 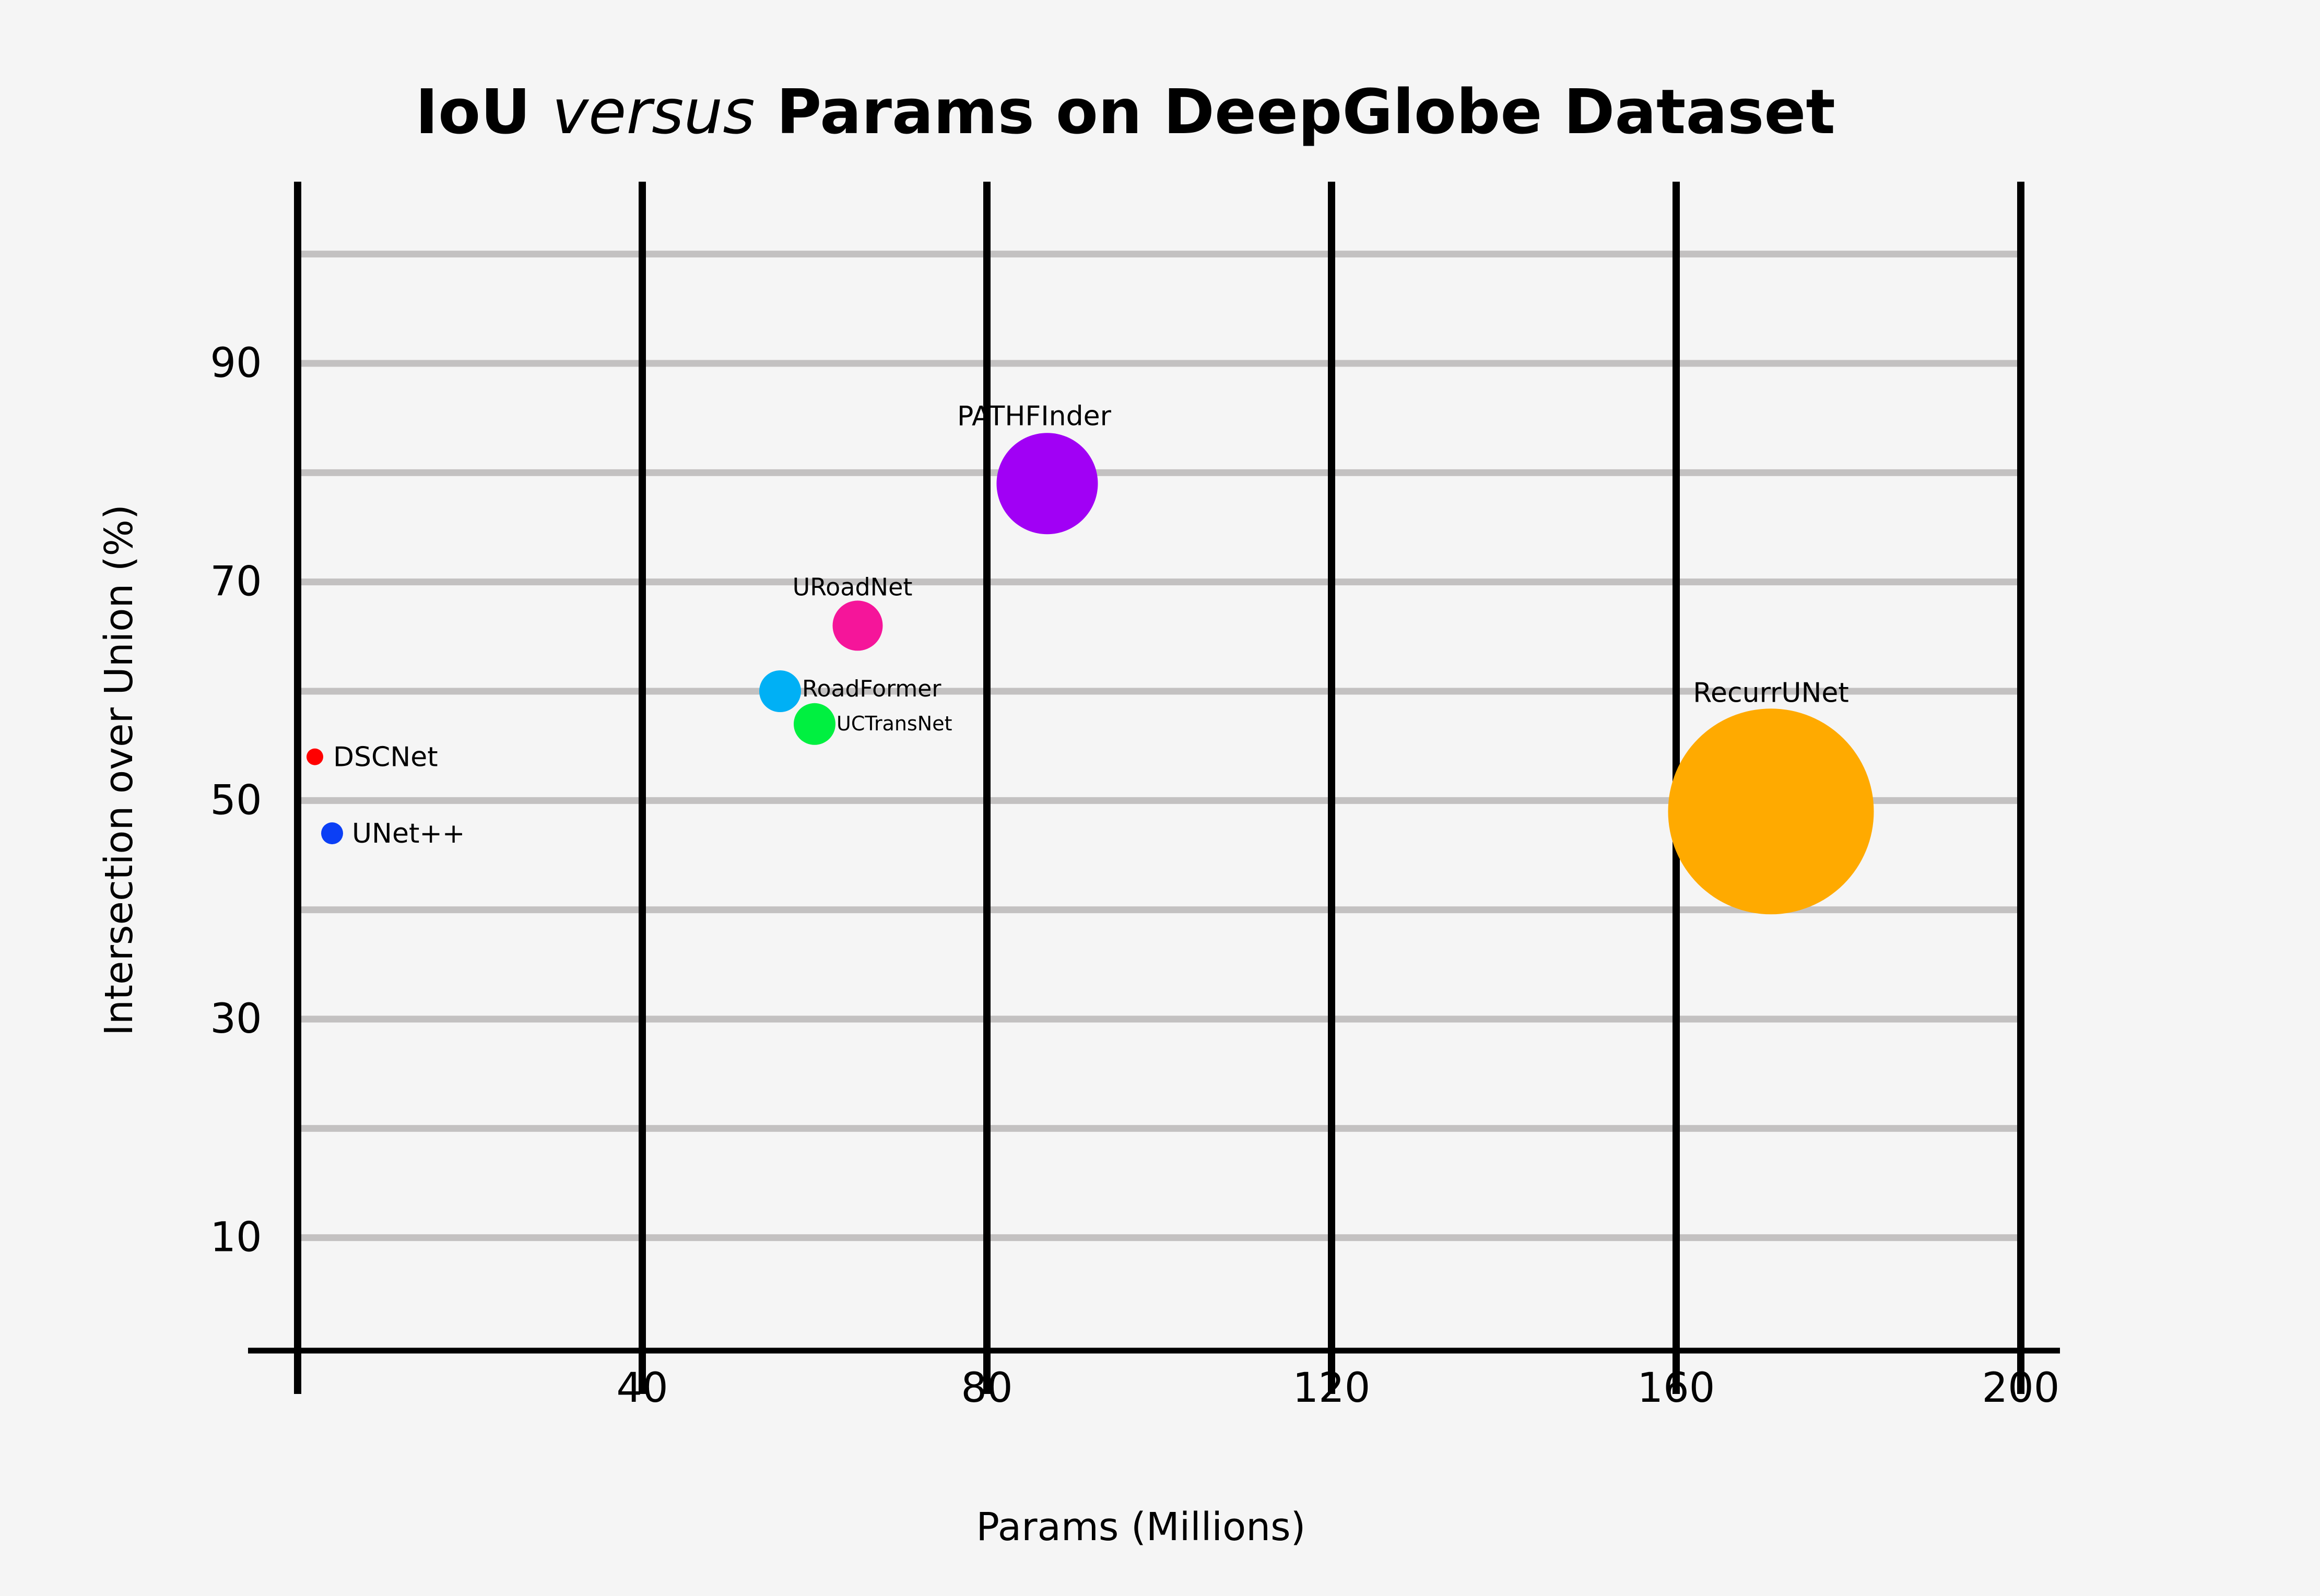 What do you see at coordinates (1140, 1528) in the screenshot?
I see `x-axis-label: Params (Millions)` at bounding box center [1140, 1528].